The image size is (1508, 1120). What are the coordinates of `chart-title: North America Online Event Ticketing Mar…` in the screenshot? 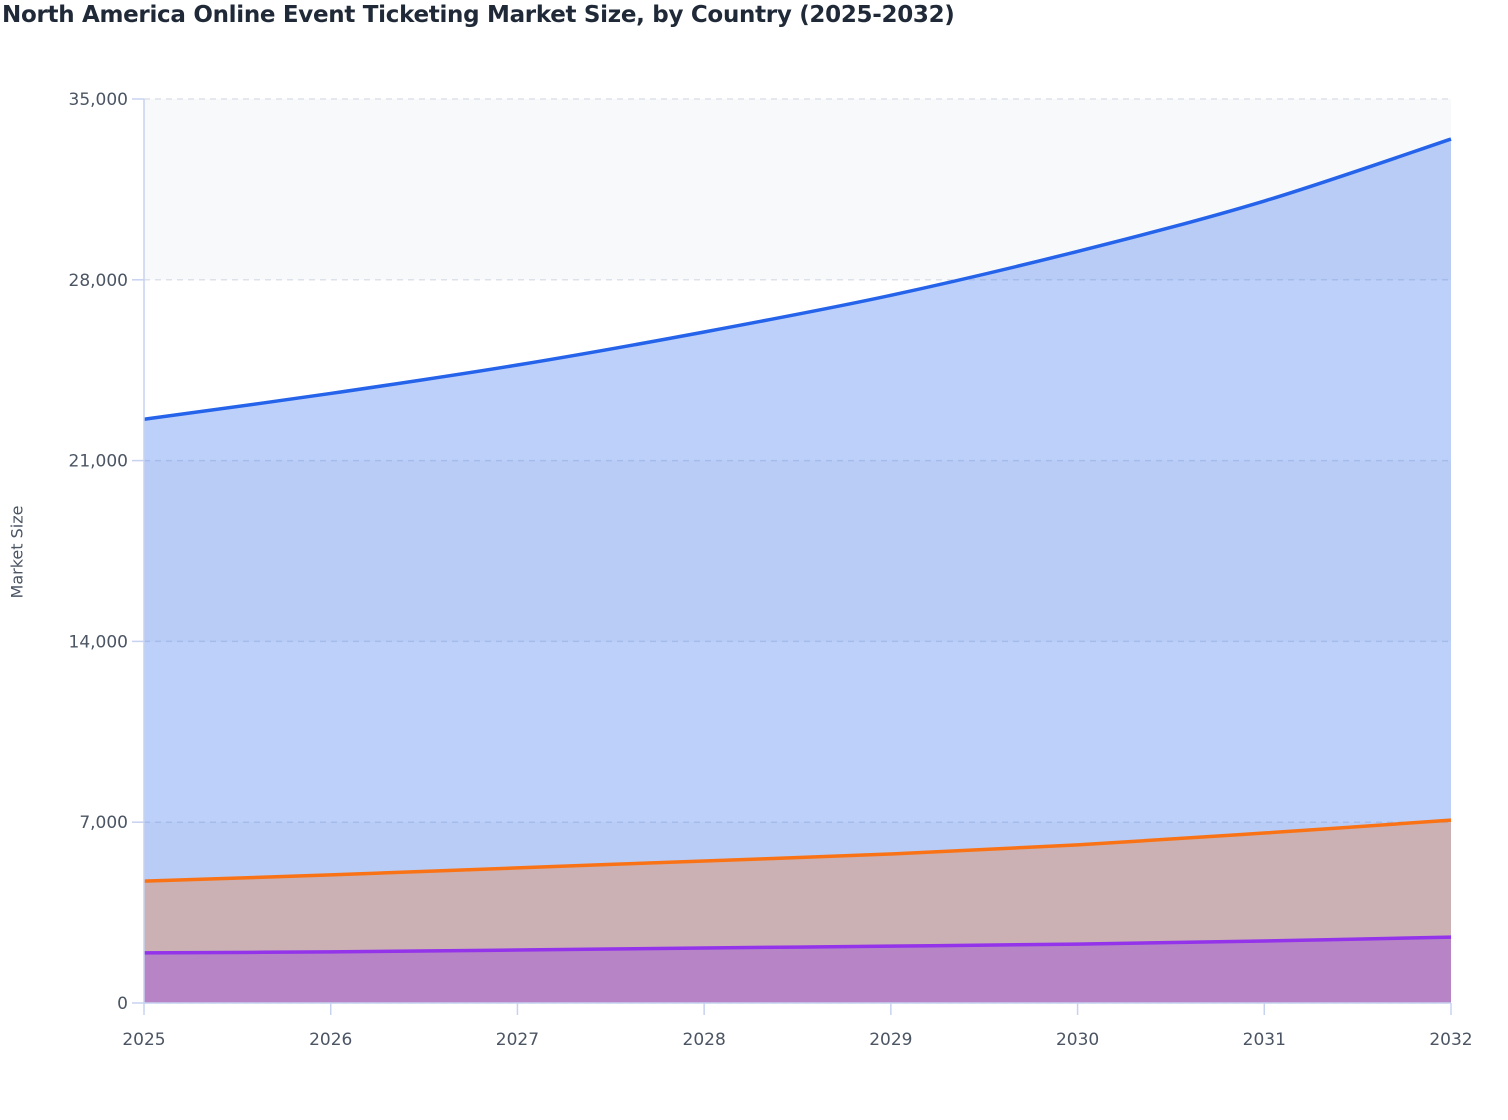 It's located at (478, 15).